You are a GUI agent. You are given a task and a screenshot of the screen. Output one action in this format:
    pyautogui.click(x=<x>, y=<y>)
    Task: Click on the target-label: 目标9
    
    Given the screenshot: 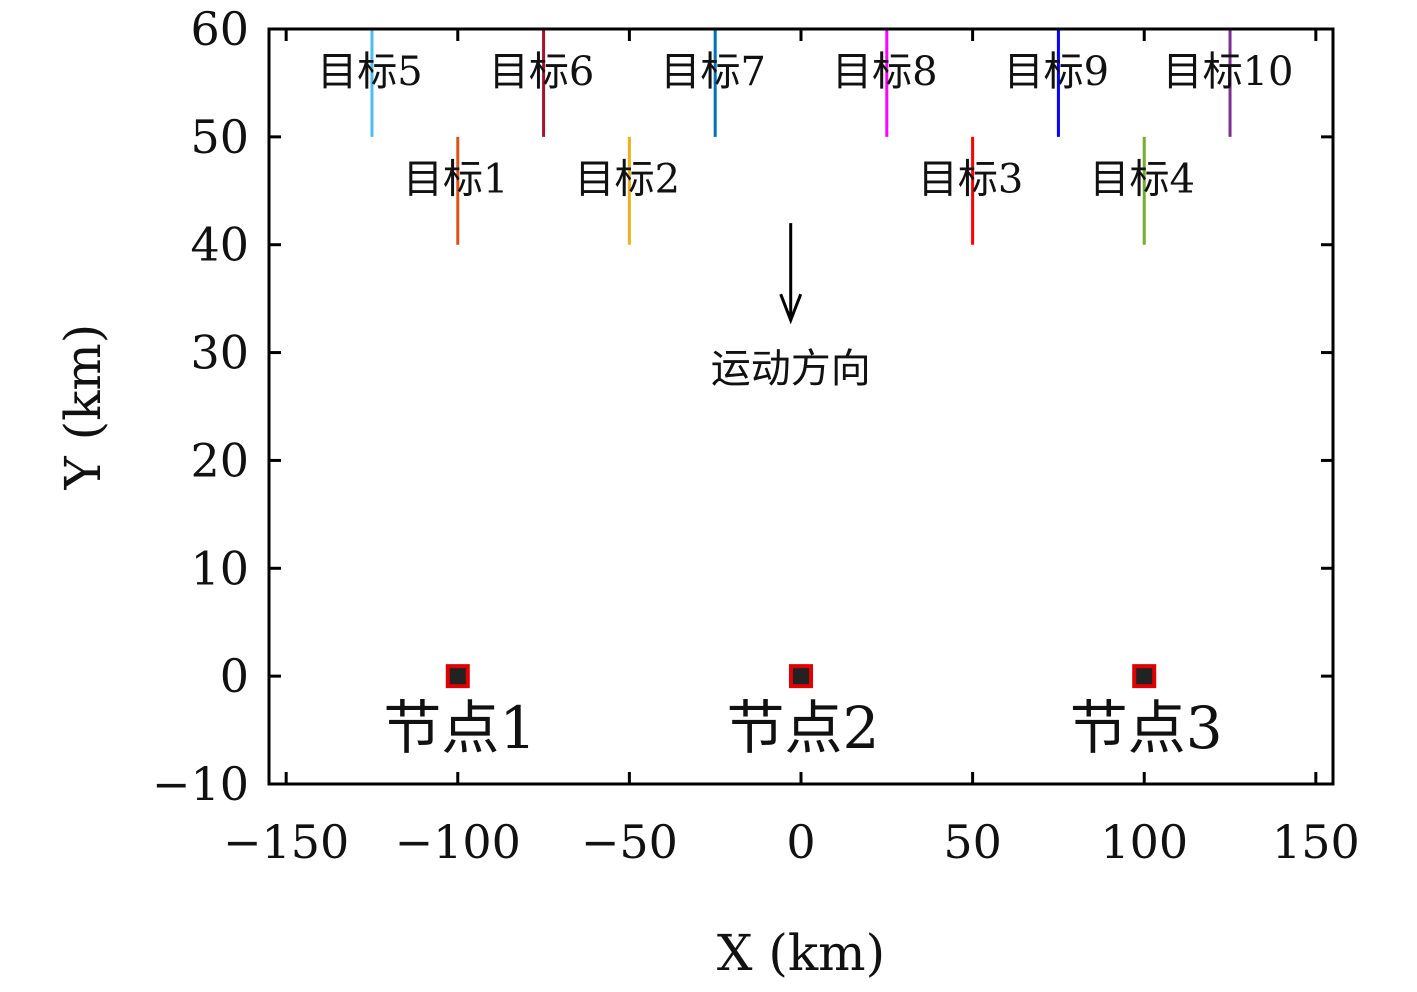 What is the action you would take?
    pyautogui.click(x=1056, y=72)
    